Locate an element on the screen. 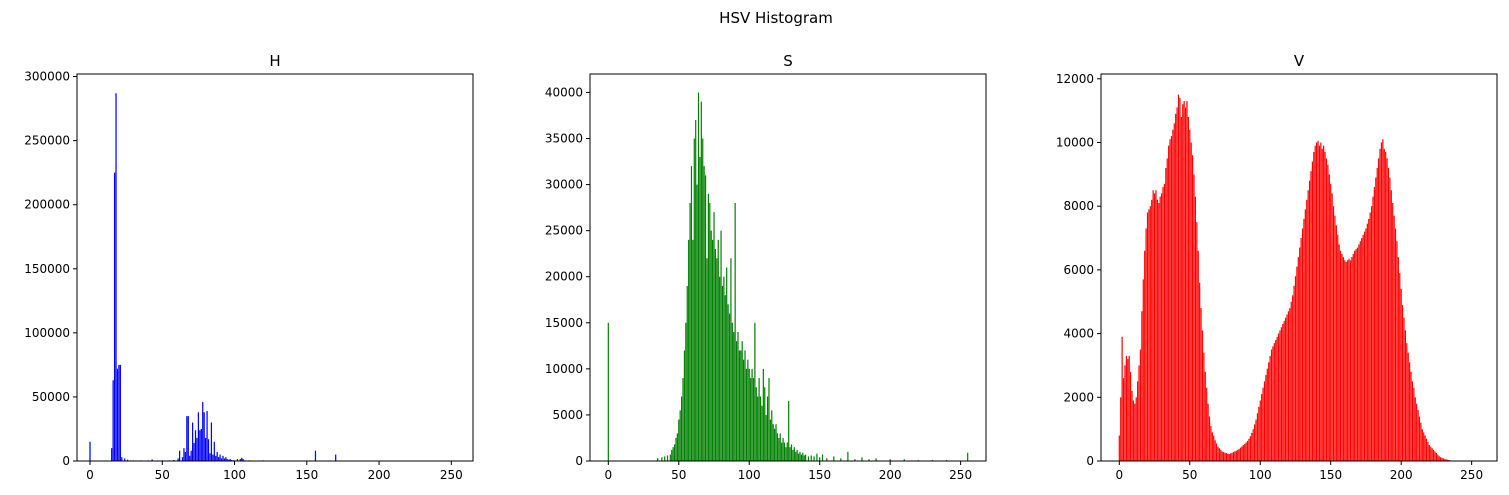 This screenshot has height=495, width=1509. y-tick-label: 50000 is located at coordinates (51, 397).